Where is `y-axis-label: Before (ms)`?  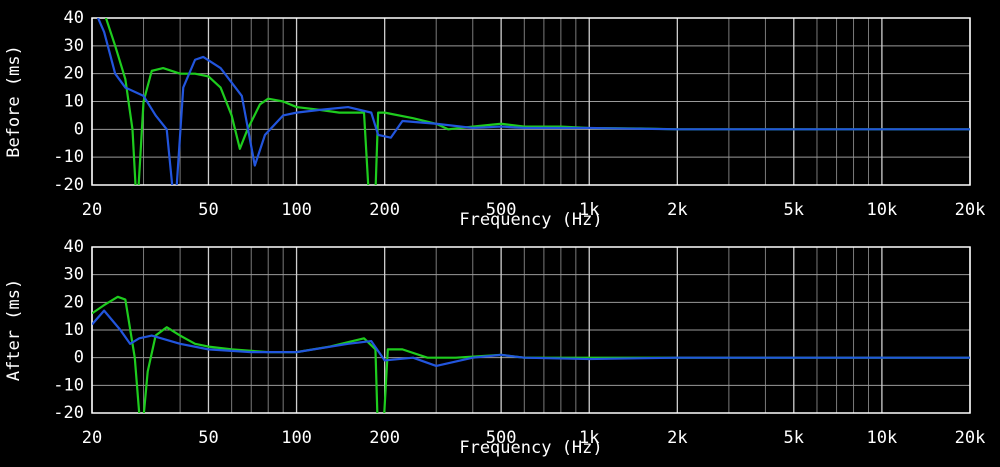 y-axis-label: Before (ms) is located at coordinates (14, 101).